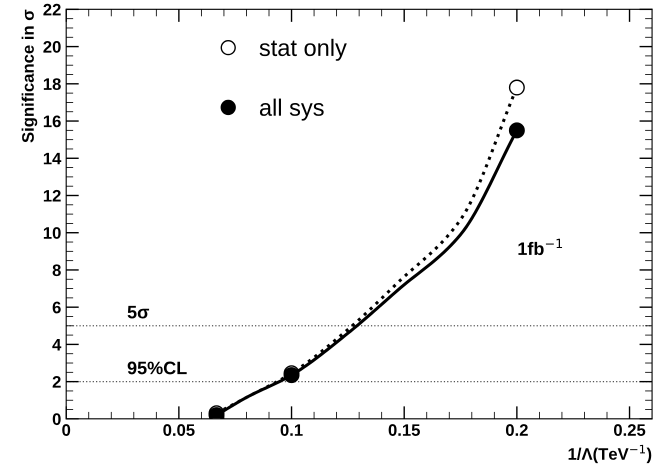  I want to click on y-tick-label: 22, so click(52, 10).